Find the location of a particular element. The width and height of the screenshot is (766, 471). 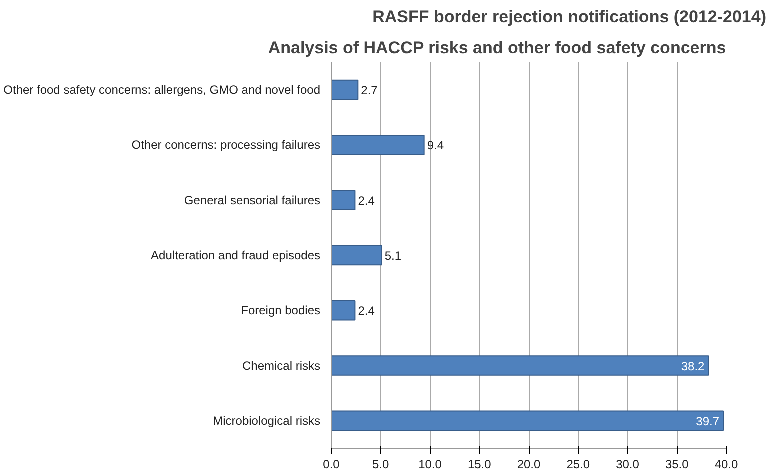

y-tick-label: Microbiological risks is located at coordinates (267, 421).